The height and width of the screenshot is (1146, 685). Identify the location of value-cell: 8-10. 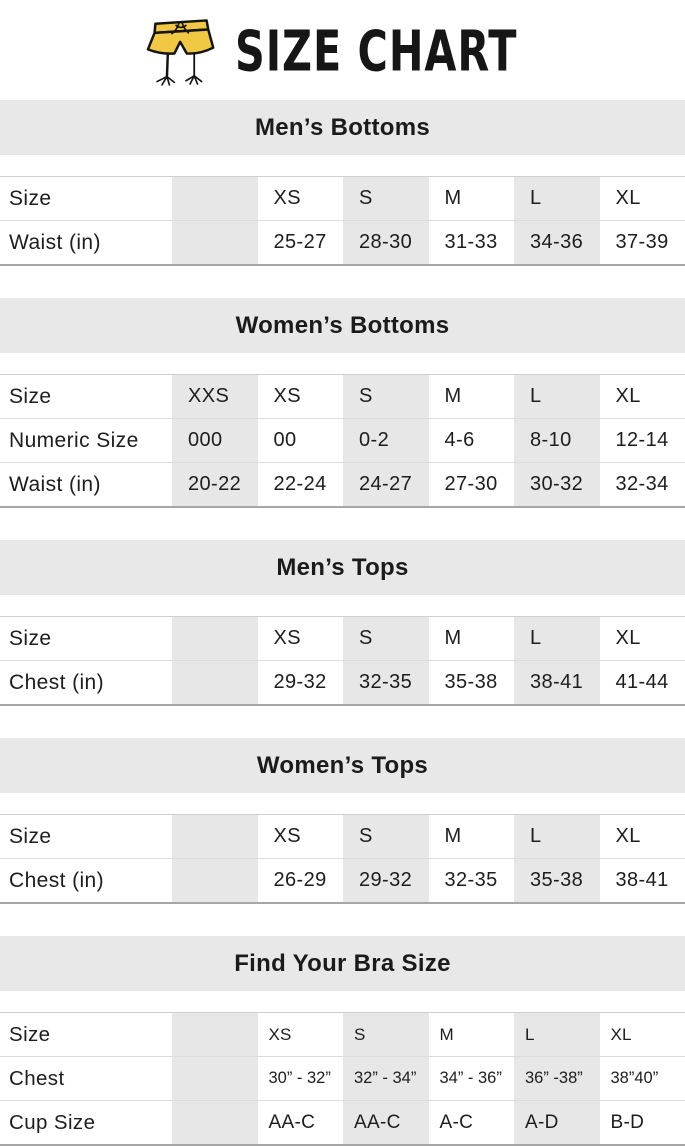
(557, 441).